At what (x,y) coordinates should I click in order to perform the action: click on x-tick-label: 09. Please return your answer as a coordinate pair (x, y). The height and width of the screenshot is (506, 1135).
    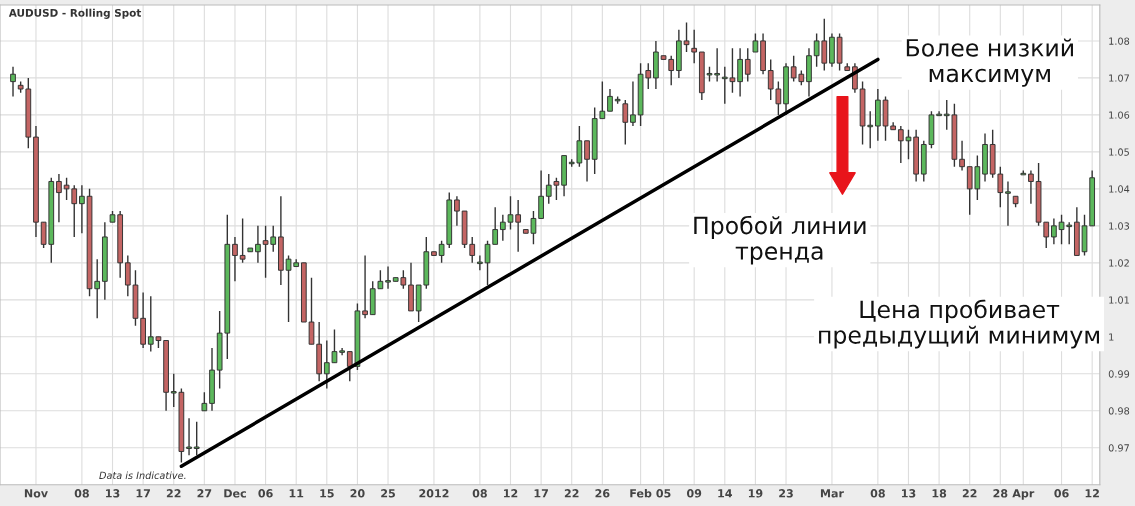
    Looking at the image, I should click on (694, 493).